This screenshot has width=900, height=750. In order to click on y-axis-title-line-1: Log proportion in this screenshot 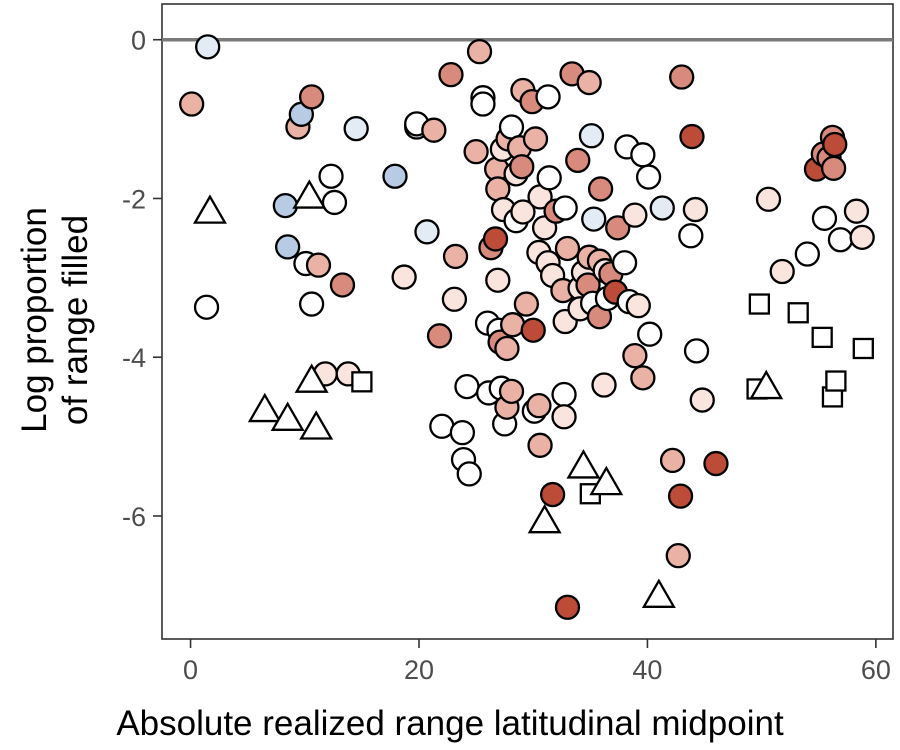, I will do `click(34, 320)`.